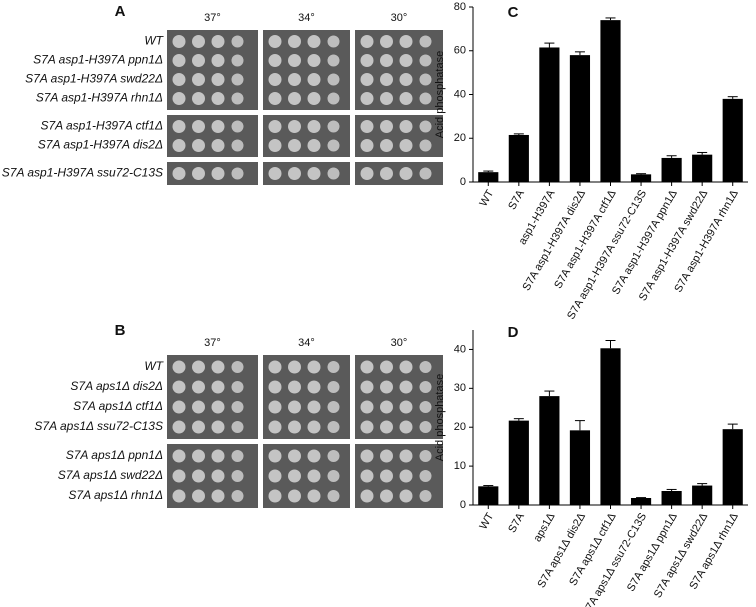 The height and width of the screenshot is (607, 756). Describe the element at coordinates (101, 126) in the screenshot. I see `strain-label: S7A asp1-H397A ctf1Δ` at that location.